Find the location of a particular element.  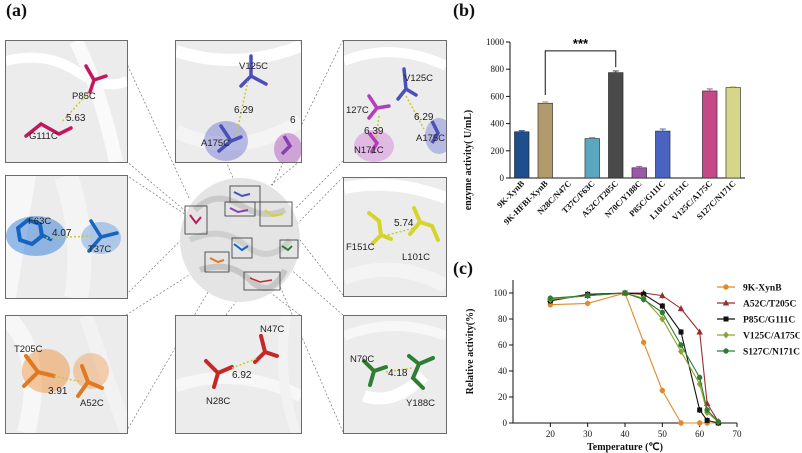

structure-box-t205c-a52c: T205C A52C 3.91 is located at coordinates (66, 374).